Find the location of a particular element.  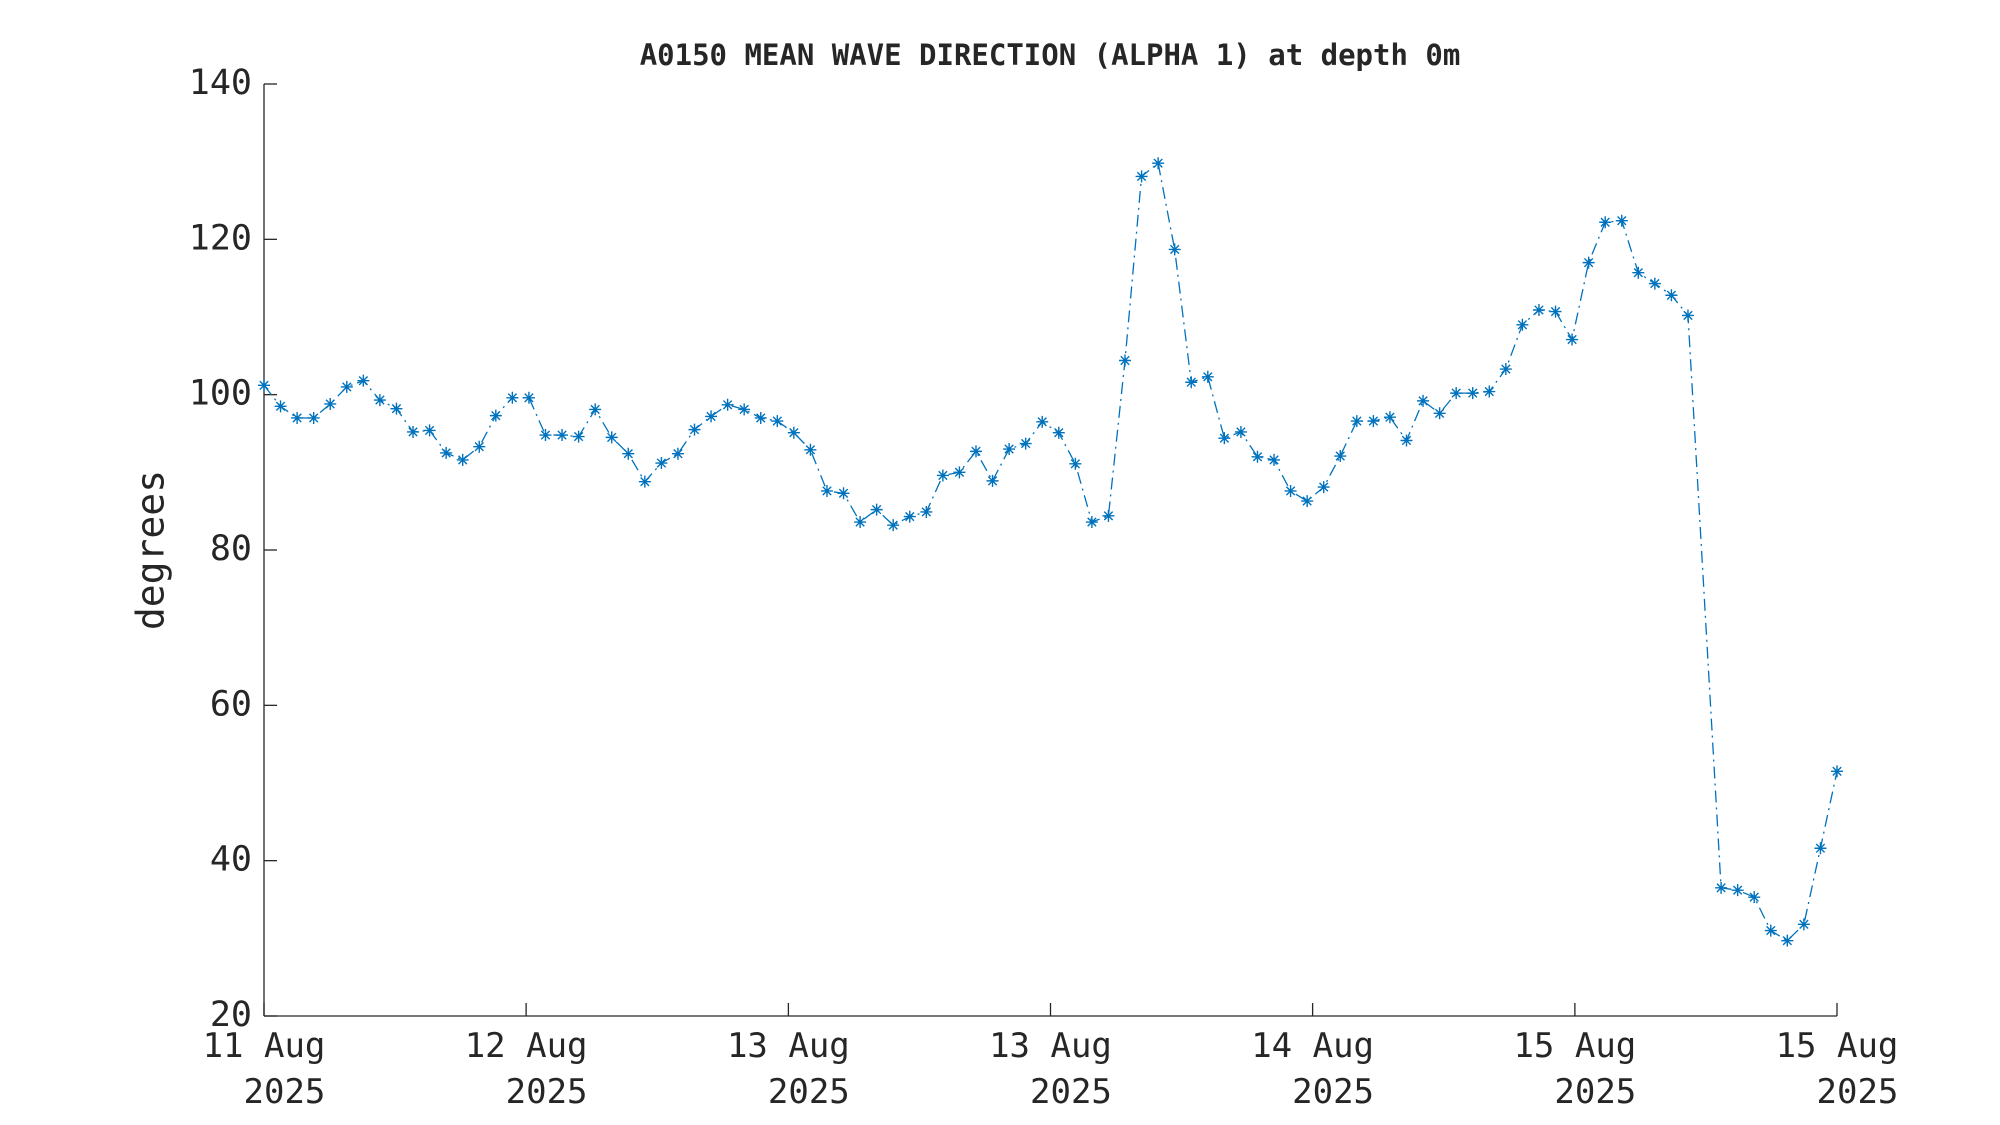

y-tick-label: 100 is located at coordinates (220, 394).